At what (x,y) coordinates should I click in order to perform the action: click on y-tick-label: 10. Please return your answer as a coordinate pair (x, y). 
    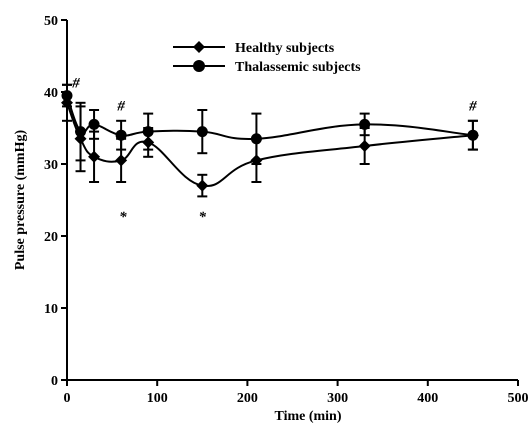
    Looking at the image, I should click on (51, 309).